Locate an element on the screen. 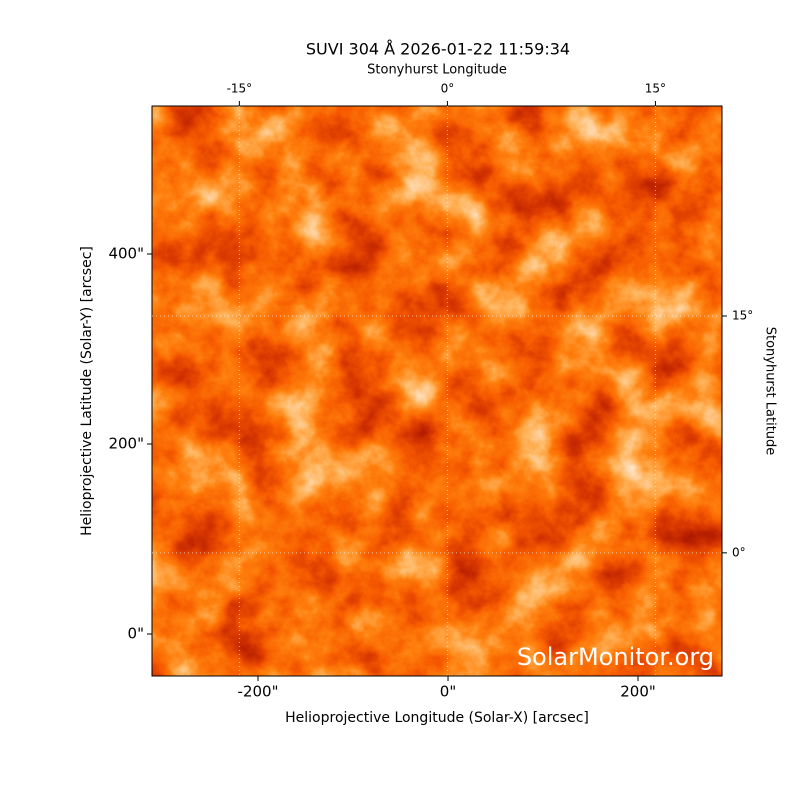  chart-title: SUVI 304 Å 2026-01-22 11:59:34 is located at coordinates (438, 49).